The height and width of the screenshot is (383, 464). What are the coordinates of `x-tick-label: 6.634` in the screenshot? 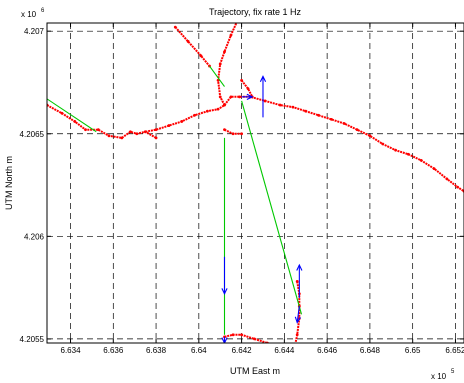 It's located at (71, 350).